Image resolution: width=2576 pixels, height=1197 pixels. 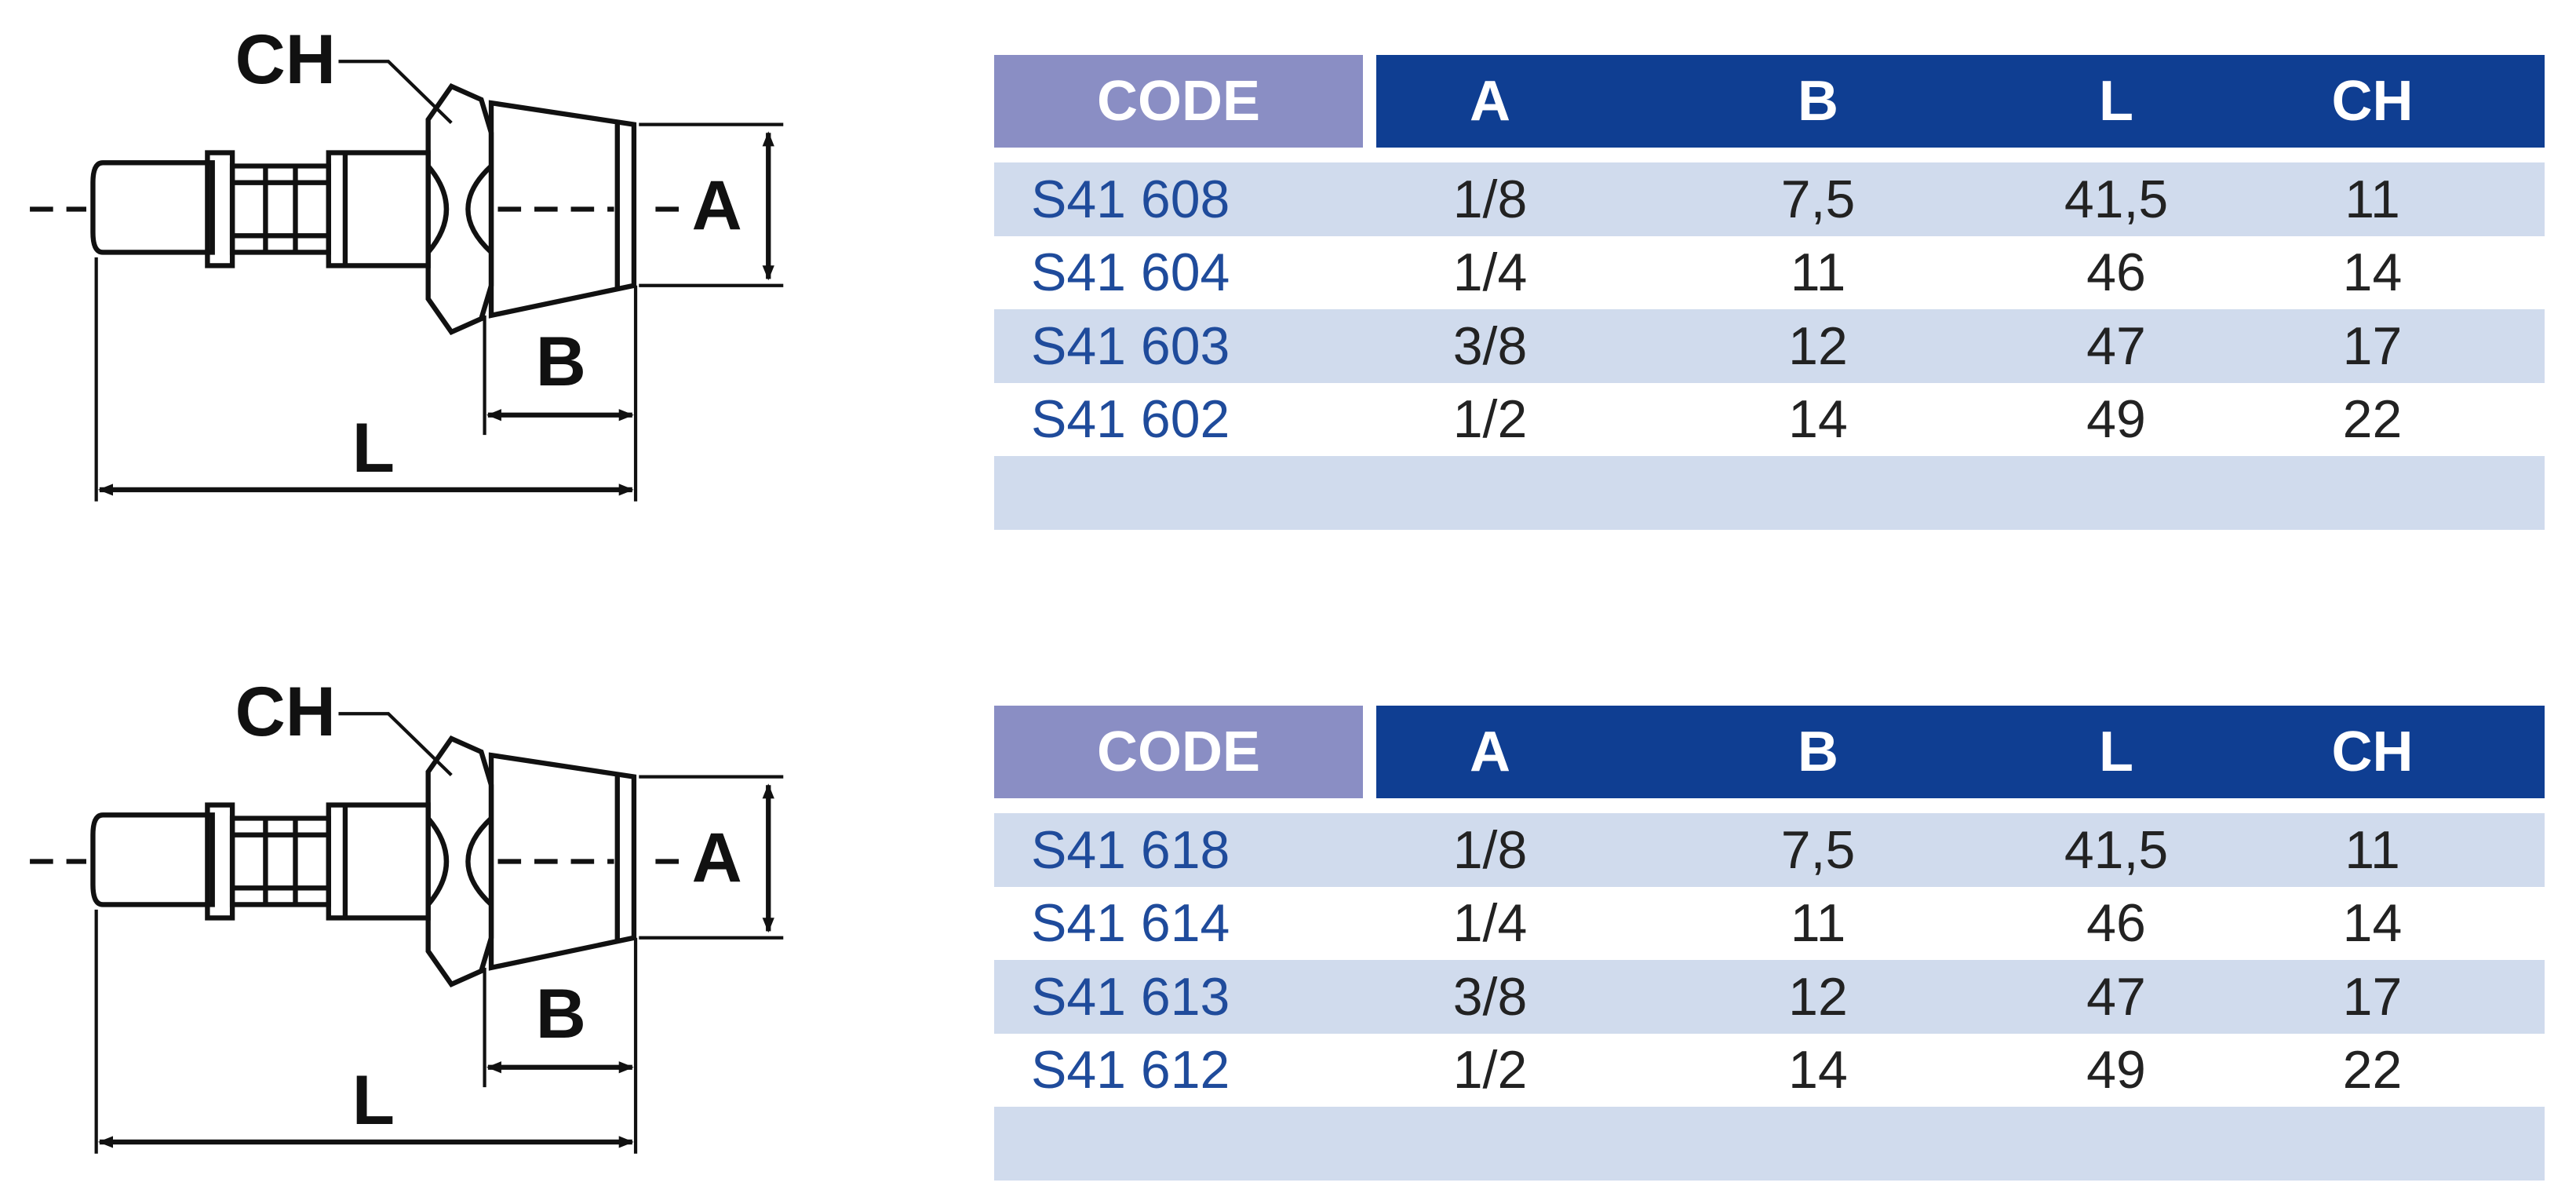 I want to click on code-cell: S41 608, so click(x=1130, y=199).